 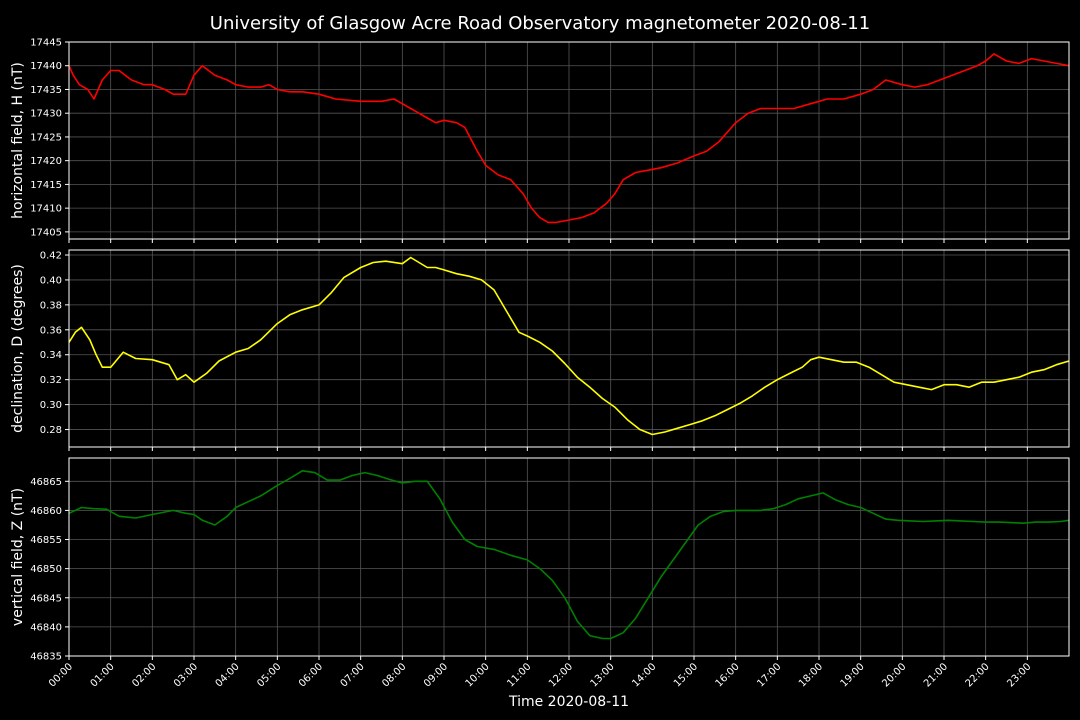 What do you see at coordinates (51, 380) in the screenshot?
I see `panel-d-y-tick-label: 0.32` at bounding box center [51, 380].